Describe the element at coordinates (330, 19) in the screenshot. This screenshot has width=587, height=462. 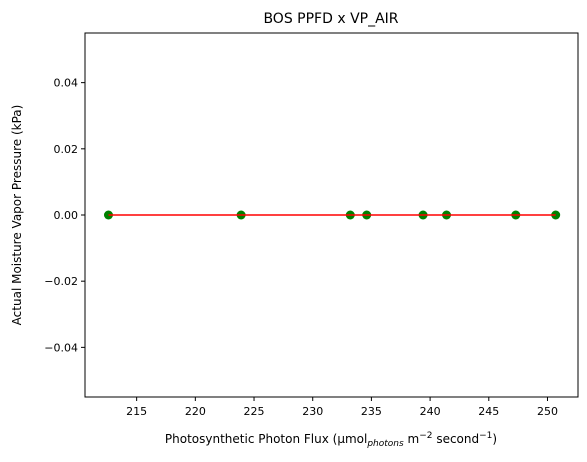
I see `chart-title: BOS PPFD x VP_AIR` at that location.